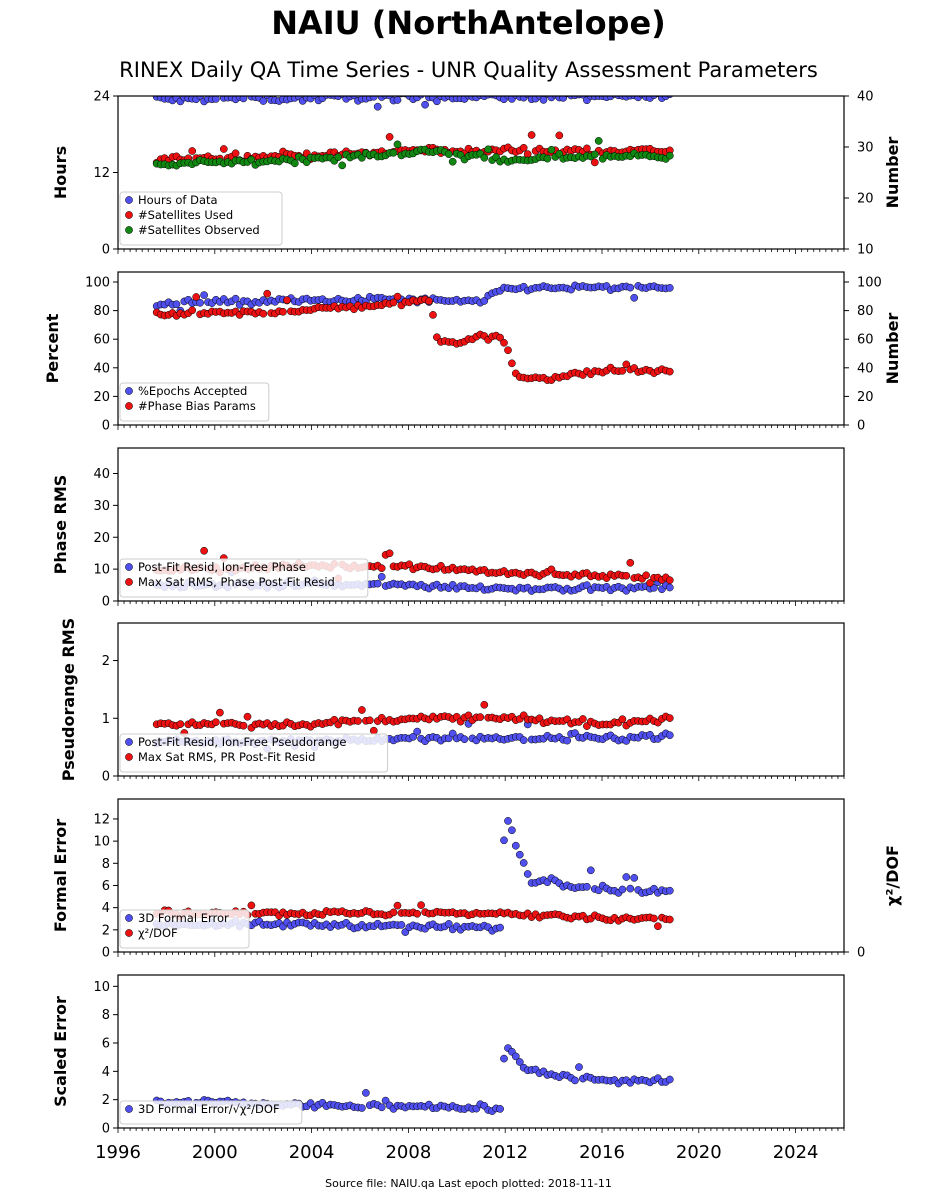 The width and height of the screenshot is (937, 1200). I want to click on series-red-points, so click(413, 718).